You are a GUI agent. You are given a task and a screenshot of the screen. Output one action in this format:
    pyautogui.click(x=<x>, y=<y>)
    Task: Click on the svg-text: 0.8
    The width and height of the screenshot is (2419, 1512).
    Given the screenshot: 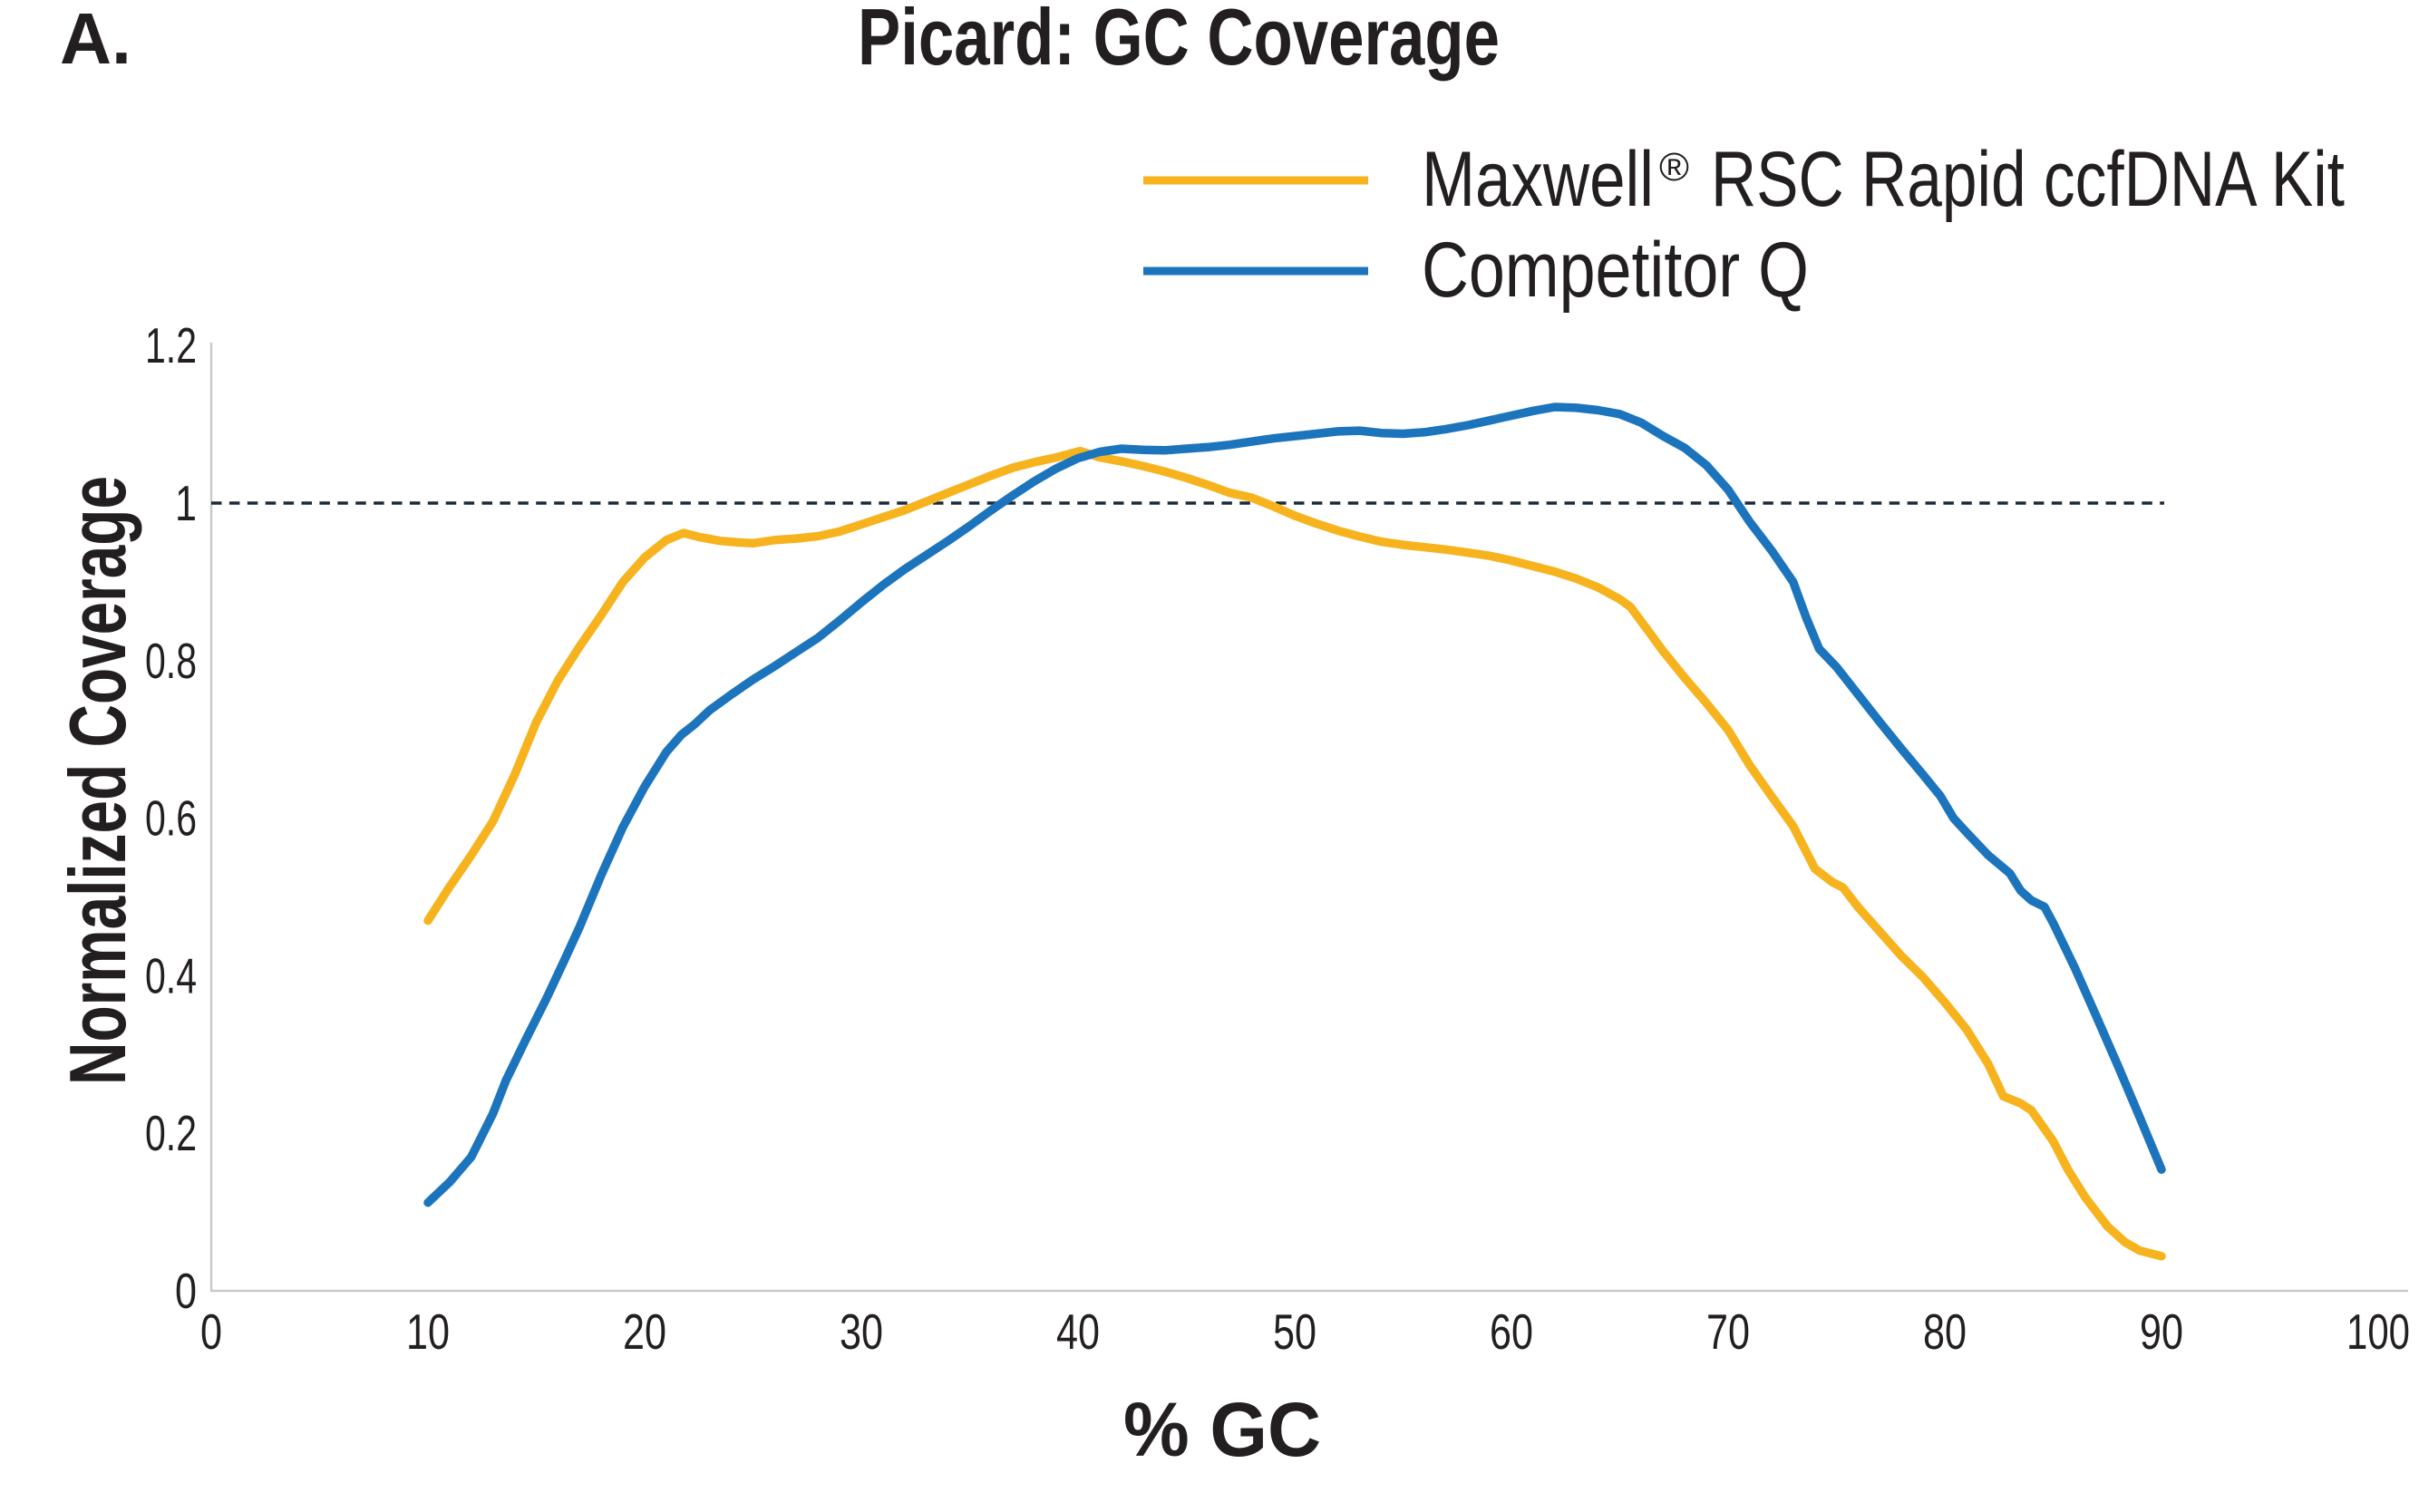 What is the action you would take?
    pyautogui.click(x=171, y=661)
    